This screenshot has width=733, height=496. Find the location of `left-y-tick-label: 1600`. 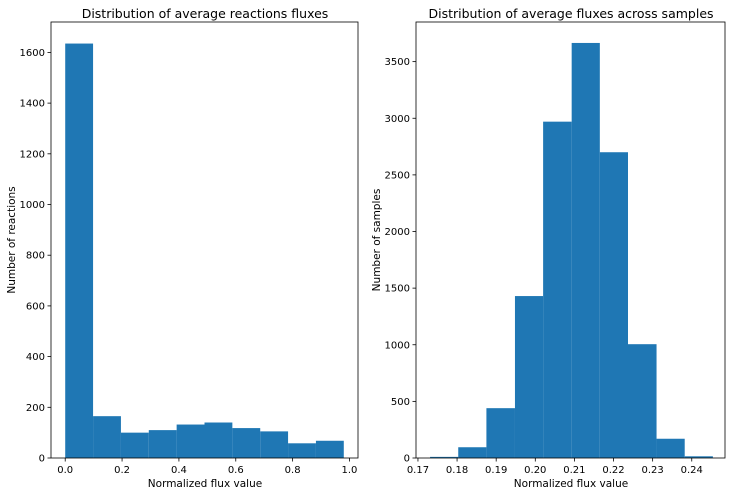

left-y-tick-label: 1600 is located at coordinates (32, 53).